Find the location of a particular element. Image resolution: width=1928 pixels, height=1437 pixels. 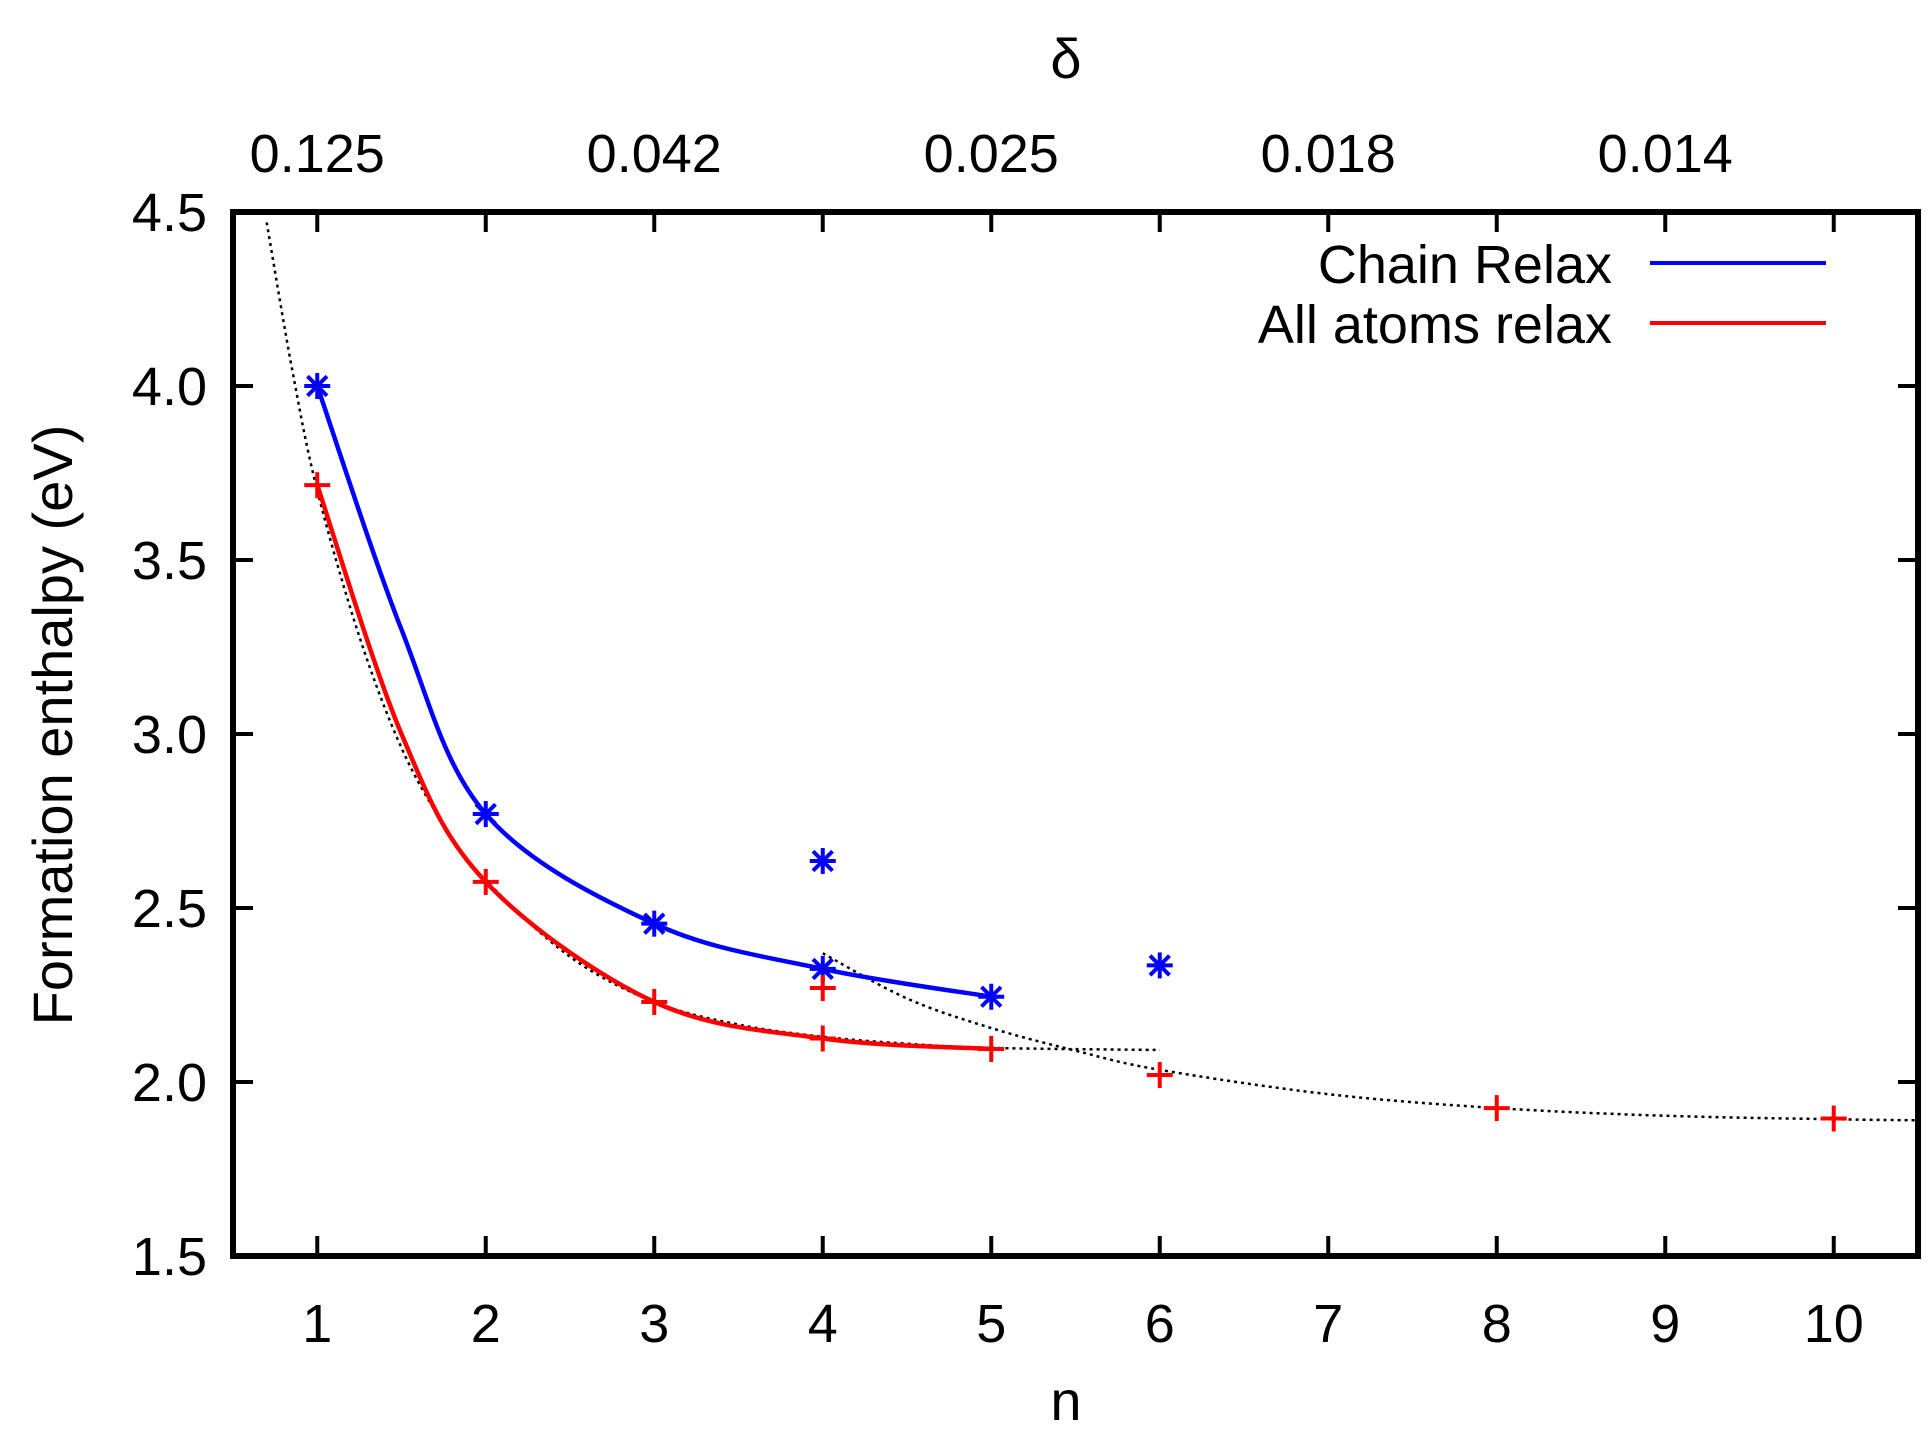

x2-axis-title: δ is located at coordinates (1065, 58).